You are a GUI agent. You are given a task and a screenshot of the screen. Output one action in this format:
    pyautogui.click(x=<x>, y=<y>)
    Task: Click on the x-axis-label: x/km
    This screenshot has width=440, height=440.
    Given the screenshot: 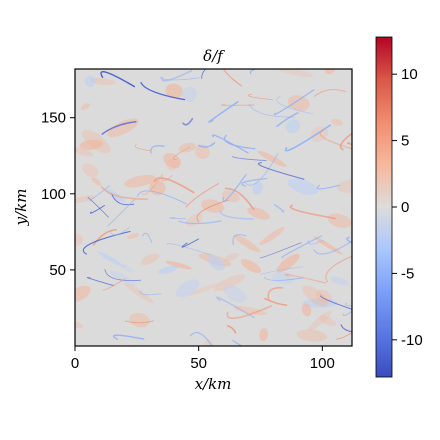 What is the action you would take?
    pyautogui.click(x=213, y=384)
    